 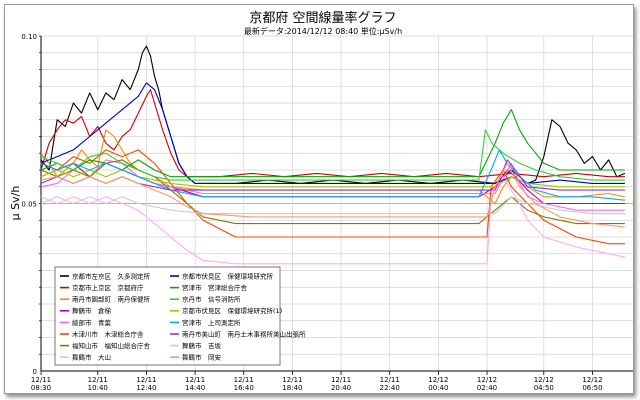 I want to click on legend-entry: 南丹市園部町 南丹保健所, so click(x=111, y=299).